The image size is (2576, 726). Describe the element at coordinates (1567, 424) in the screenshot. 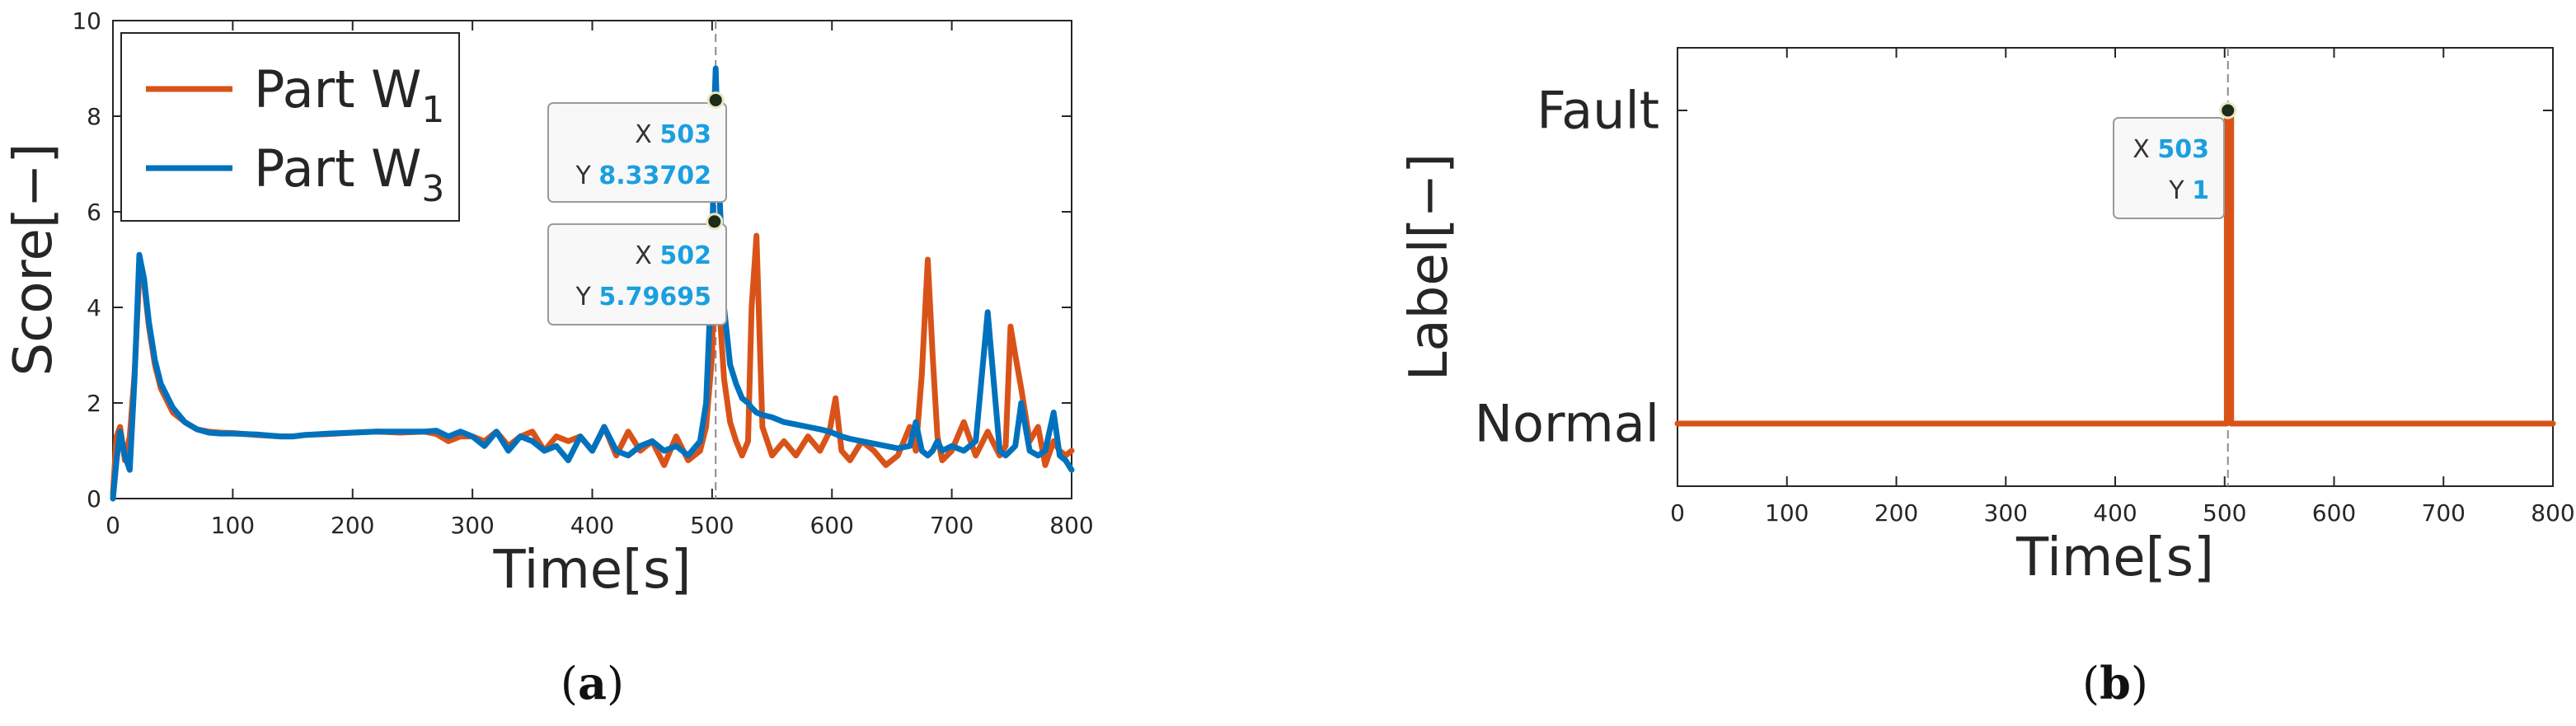

I see `y-tick-label: Normal` at that location.